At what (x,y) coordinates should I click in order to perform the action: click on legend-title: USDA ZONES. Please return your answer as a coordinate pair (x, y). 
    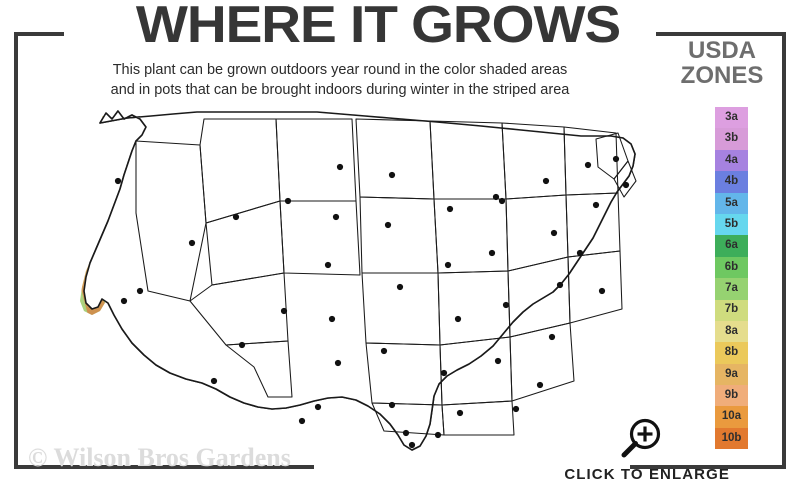
    Looking at the image, I should click on (722, 63).